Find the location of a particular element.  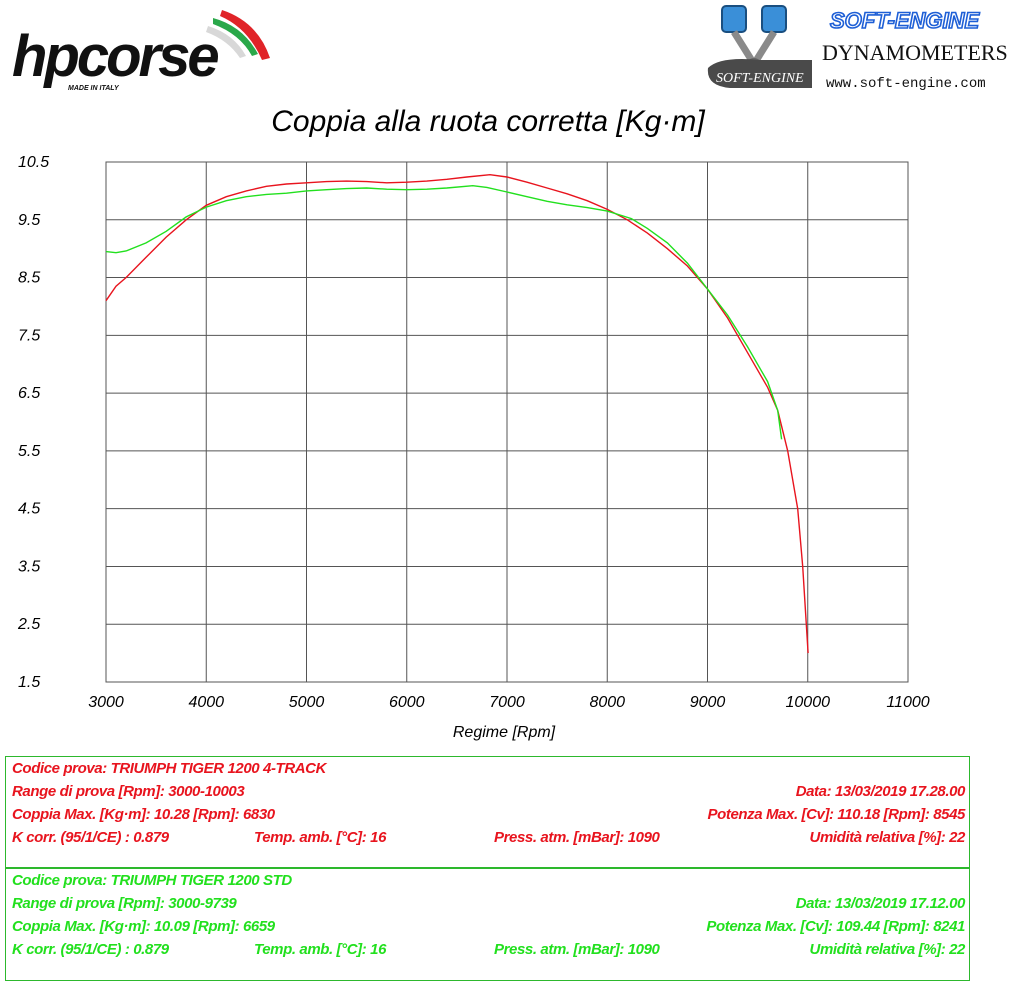

test-range: Range di prova [Rpm]: 3000-9739 is located at coordinates (124, 903).